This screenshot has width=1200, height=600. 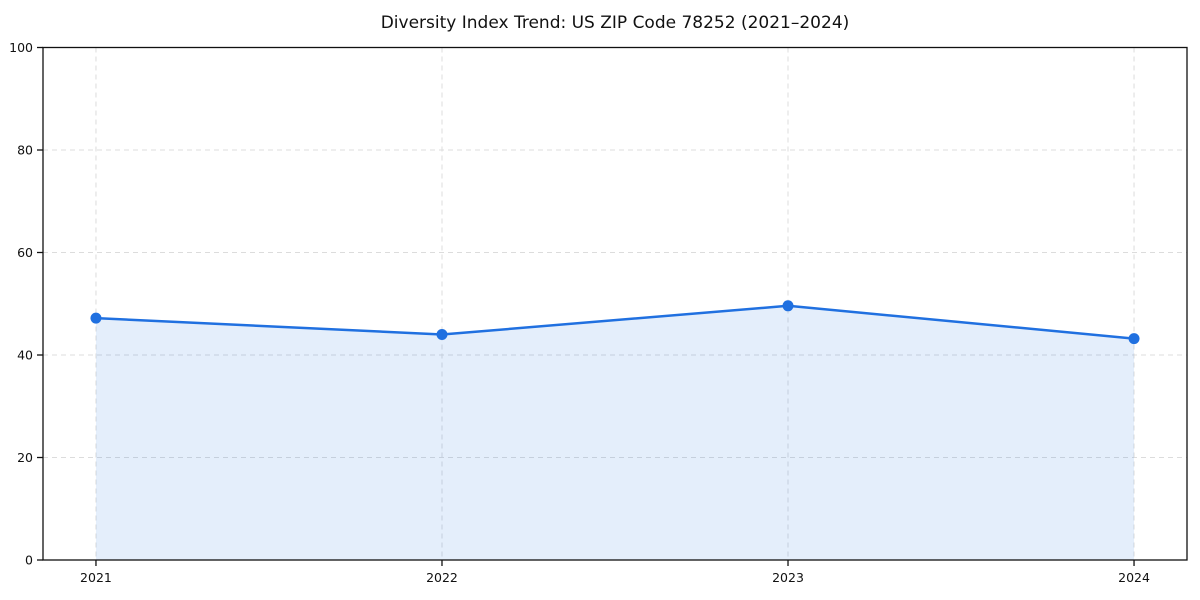 I want to click on data-point-2024, so click(x=1134, y=339).